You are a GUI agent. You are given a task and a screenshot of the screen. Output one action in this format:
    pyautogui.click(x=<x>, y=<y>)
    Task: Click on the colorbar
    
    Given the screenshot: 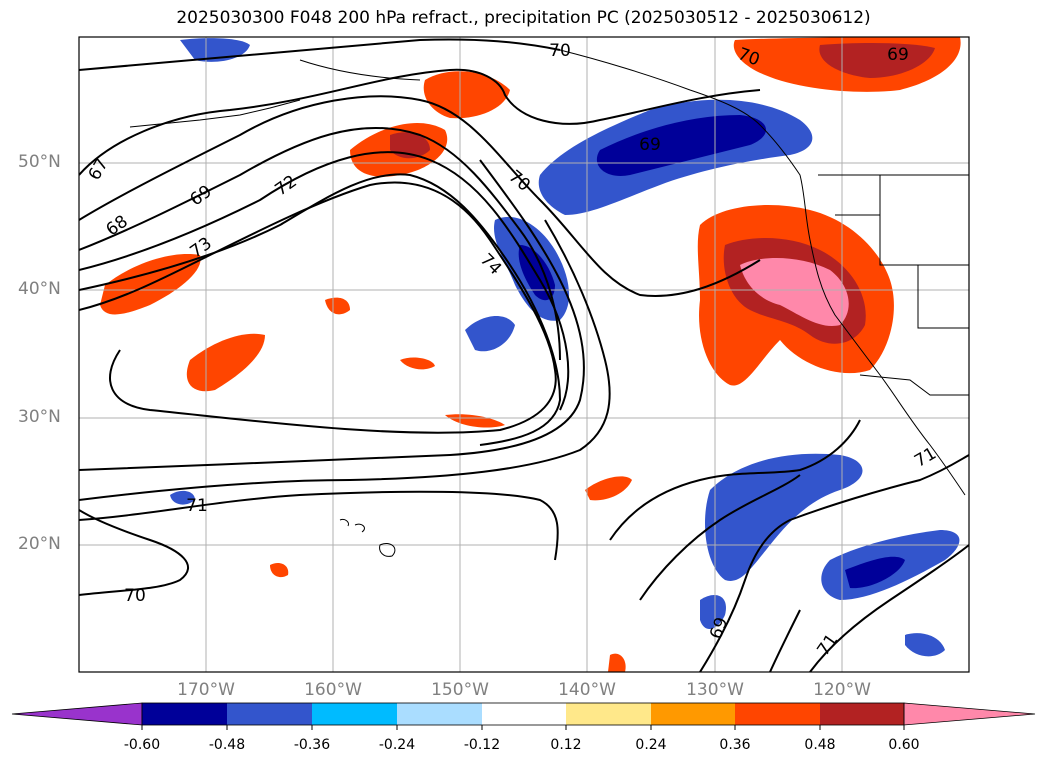 What is the action you would take?
    pyautogui.click(x=523, y=716)
    